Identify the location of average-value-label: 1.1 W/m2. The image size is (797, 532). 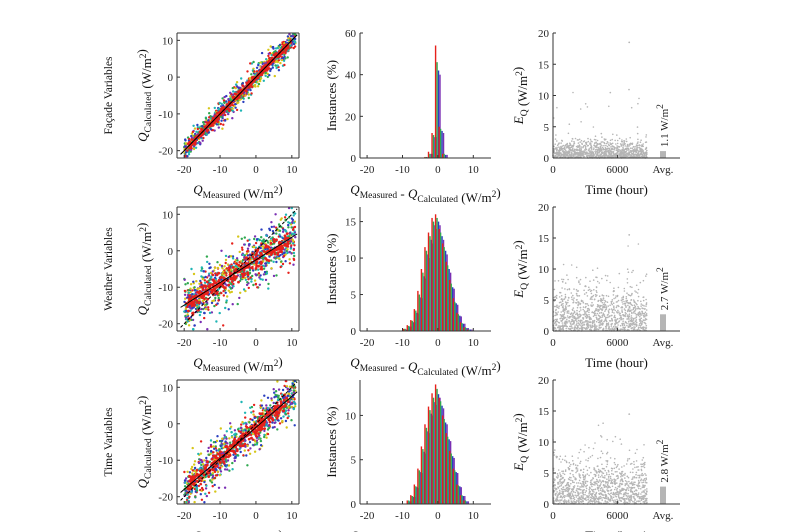
(663, 125).